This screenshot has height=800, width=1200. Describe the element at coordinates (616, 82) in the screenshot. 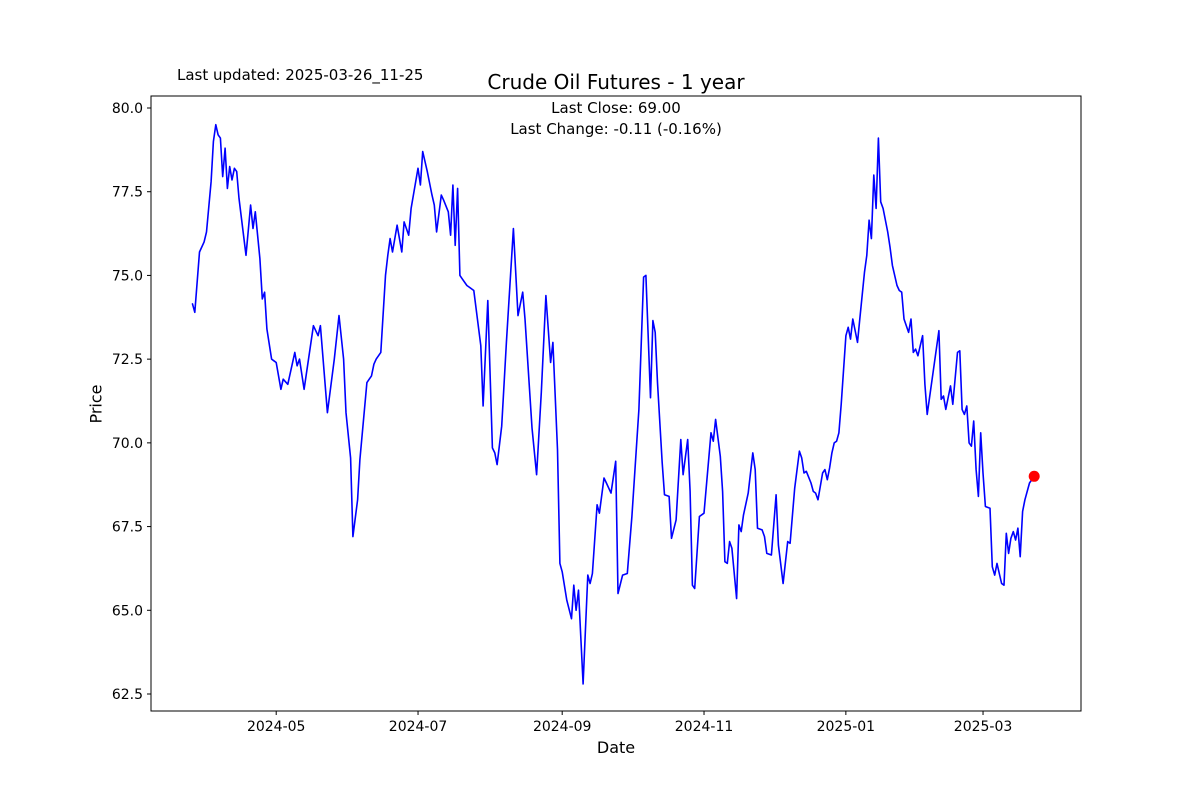

I see `chart-title: Crude Oil Futures - 1 year` at that location.